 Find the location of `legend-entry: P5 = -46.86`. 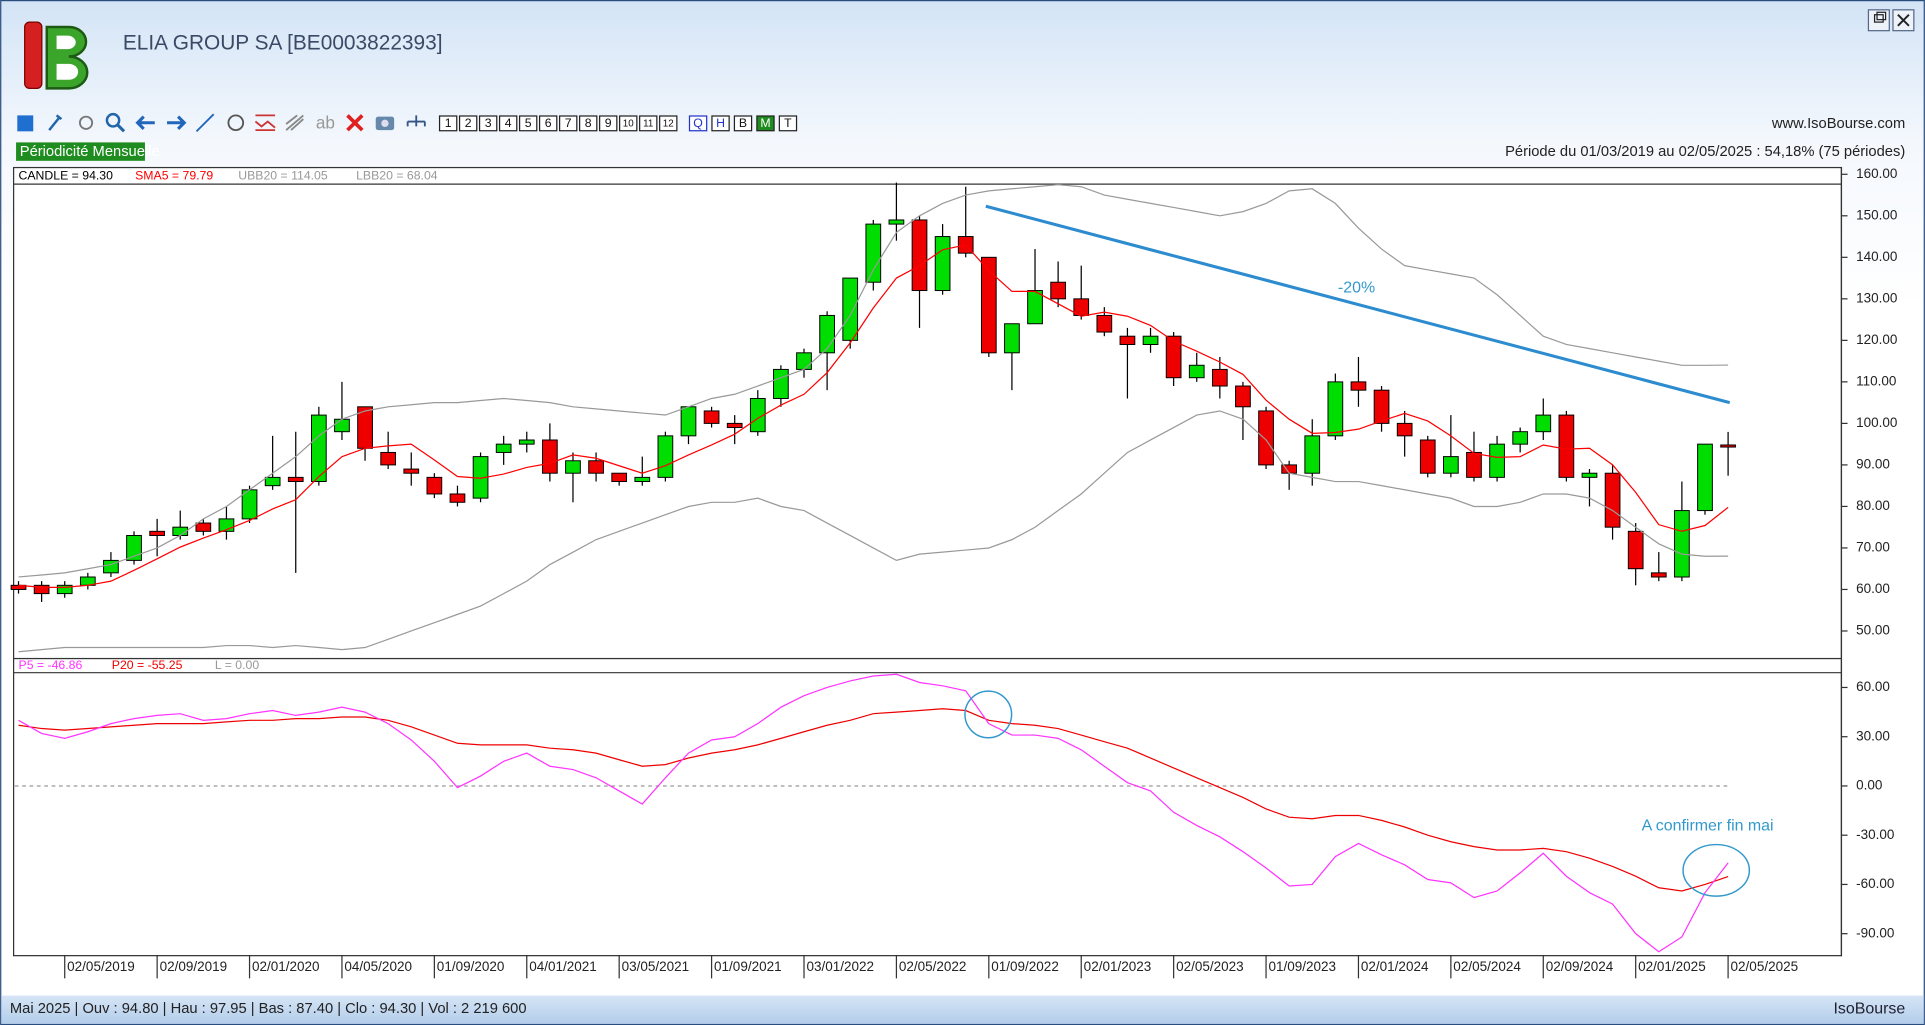

legend-entry: P5 = -46.86 is located at coordinates (51, 665).